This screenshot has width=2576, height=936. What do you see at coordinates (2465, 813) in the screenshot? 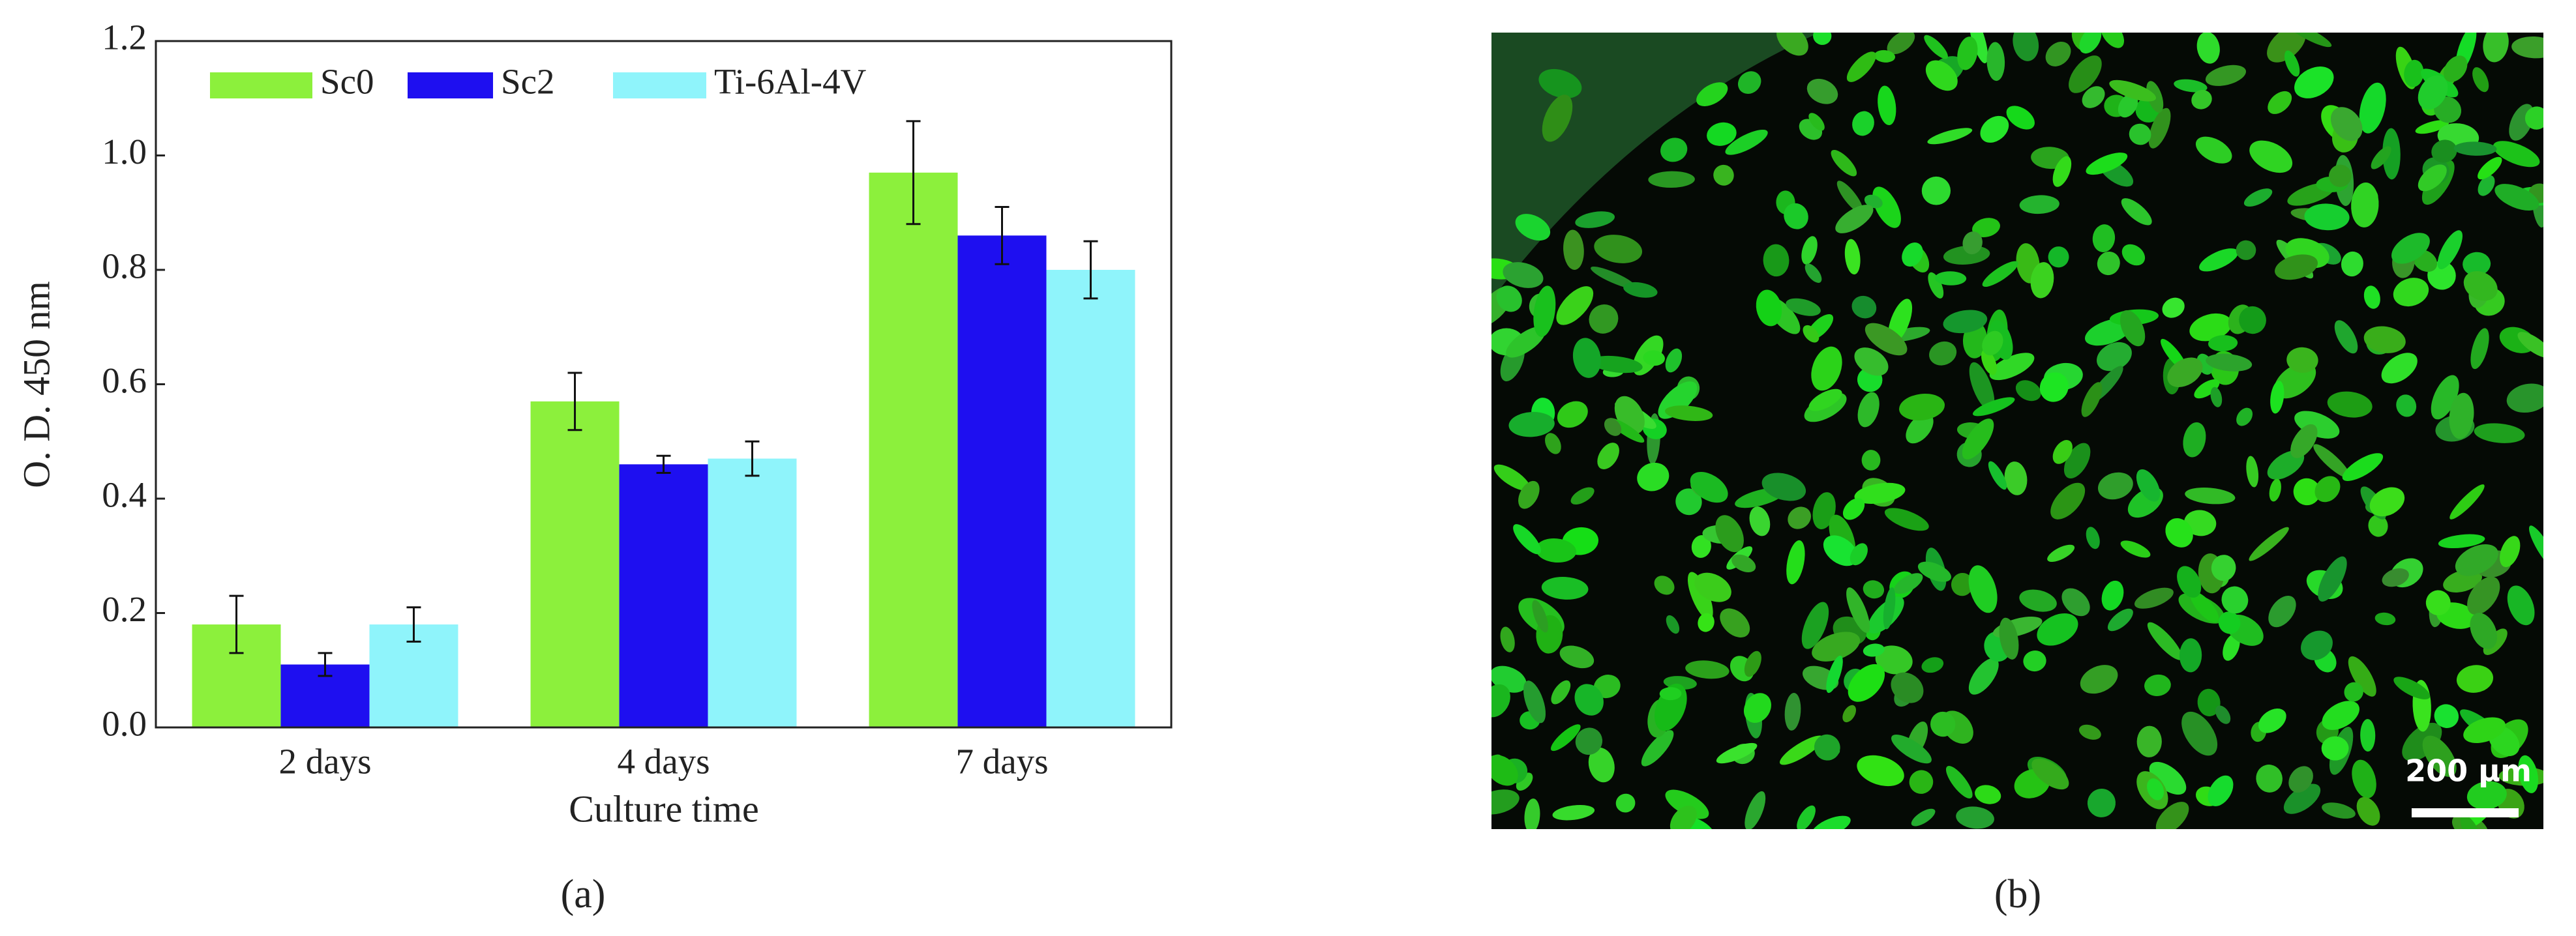
I see `scale-bar` at bounding box center [2465, 813].